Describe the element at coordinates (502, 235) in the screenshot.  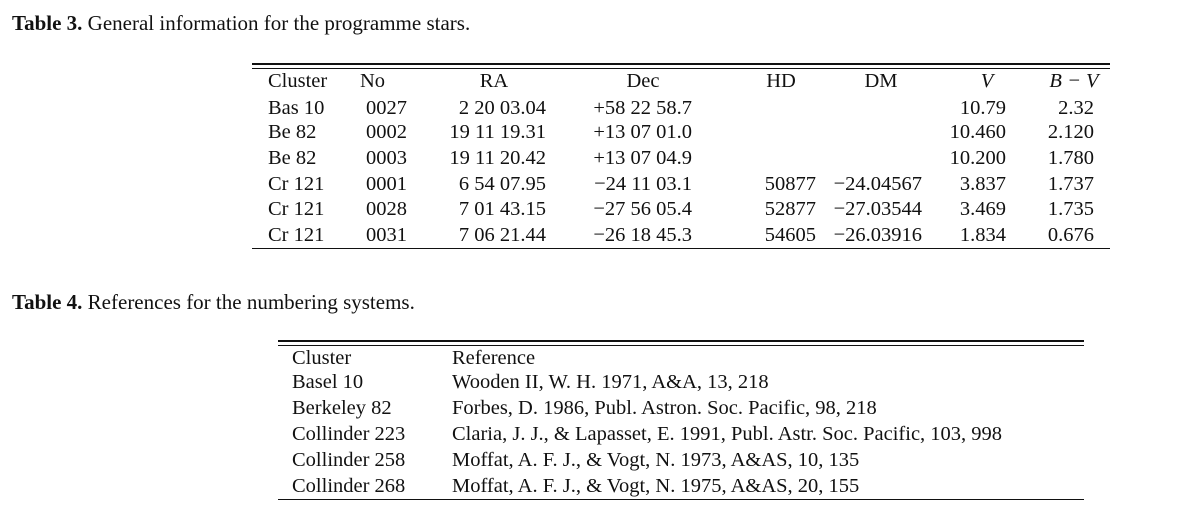
I see `table3-cell-ra: 7 06 21.44` at that location.